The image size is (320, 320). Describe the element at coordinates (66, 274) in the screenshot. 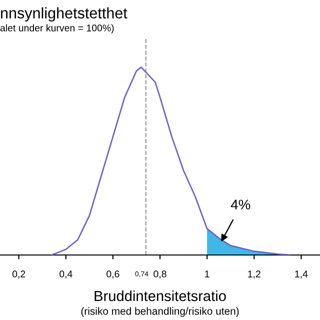

I see `x-tick-label: 0,4` at that location.